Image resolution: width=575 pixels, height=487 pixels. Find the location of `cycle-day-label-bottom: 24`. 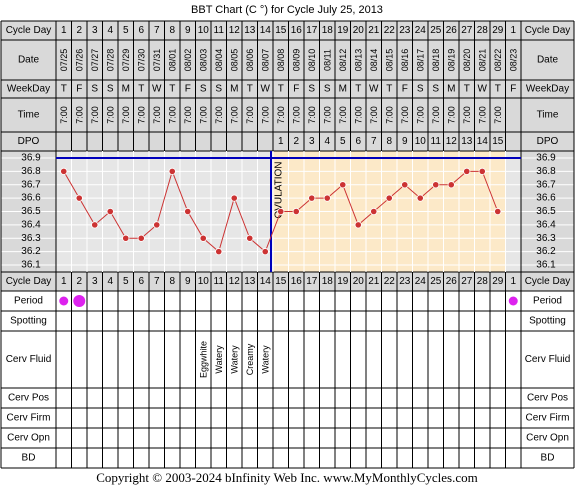

cycle-day-label-bottom: 24 is located at coordinates (421, 281).